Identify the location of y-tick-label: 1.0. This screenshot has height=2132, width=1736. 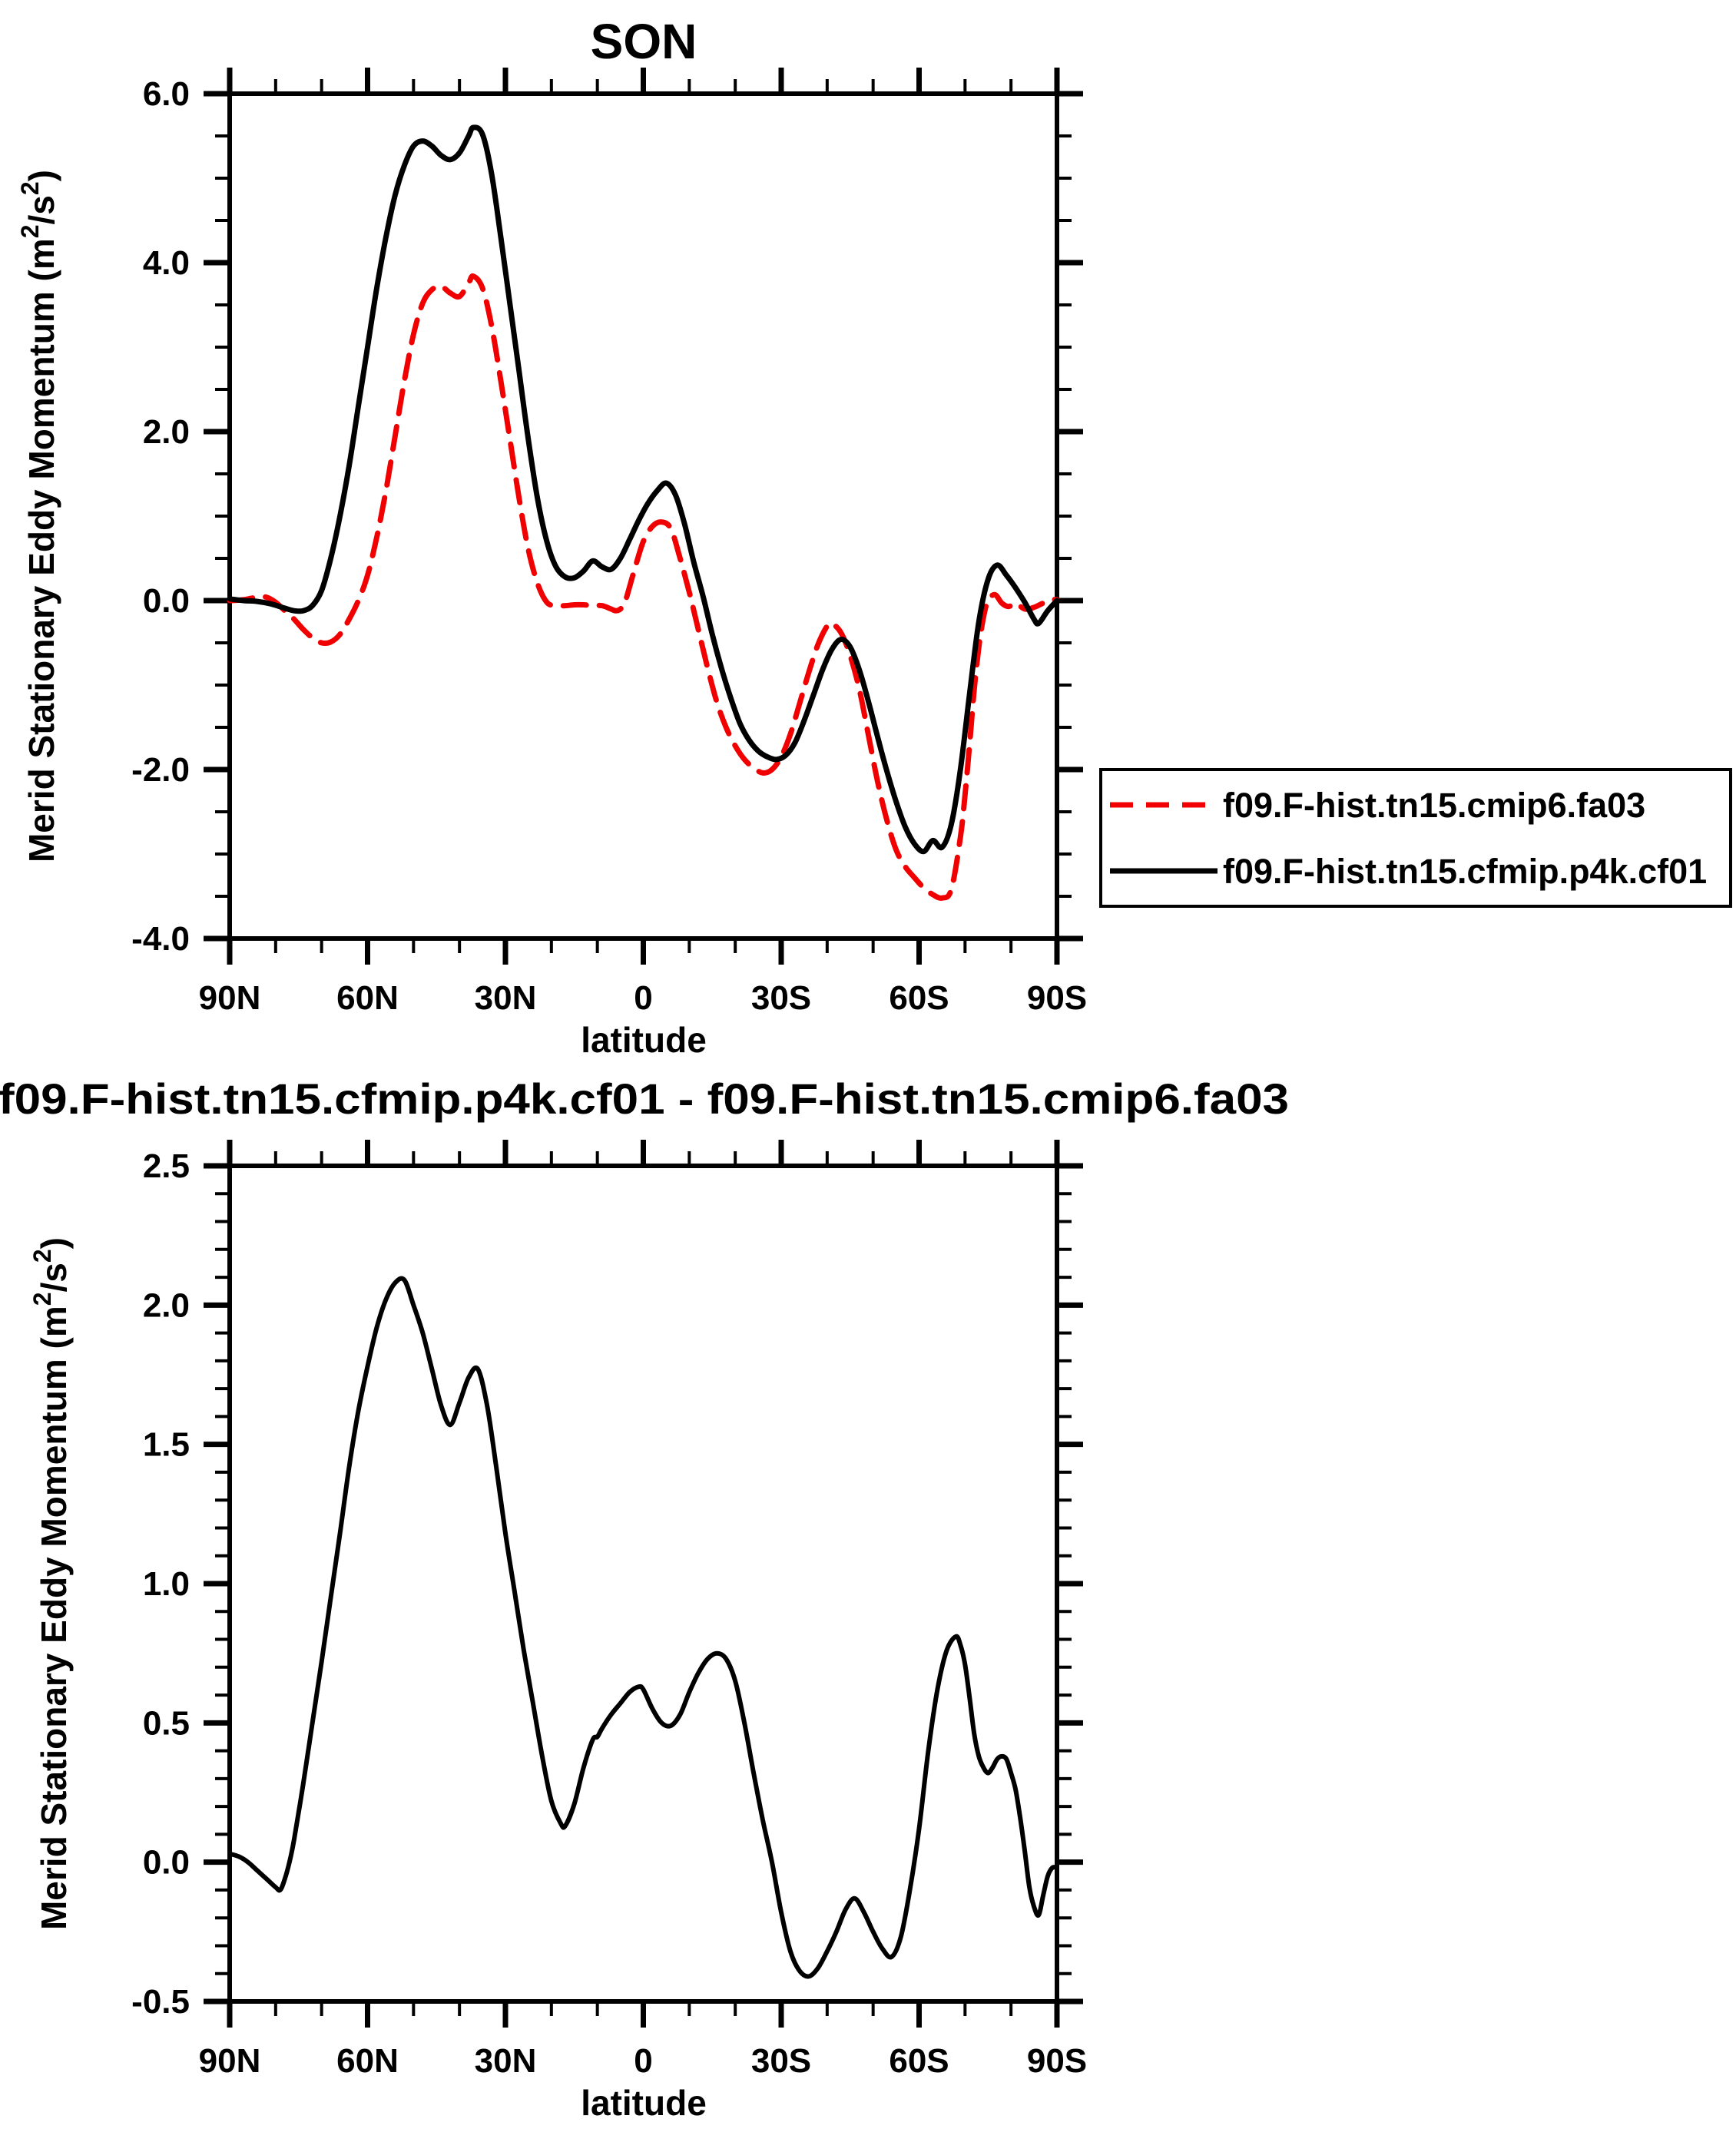
(167, 1584).